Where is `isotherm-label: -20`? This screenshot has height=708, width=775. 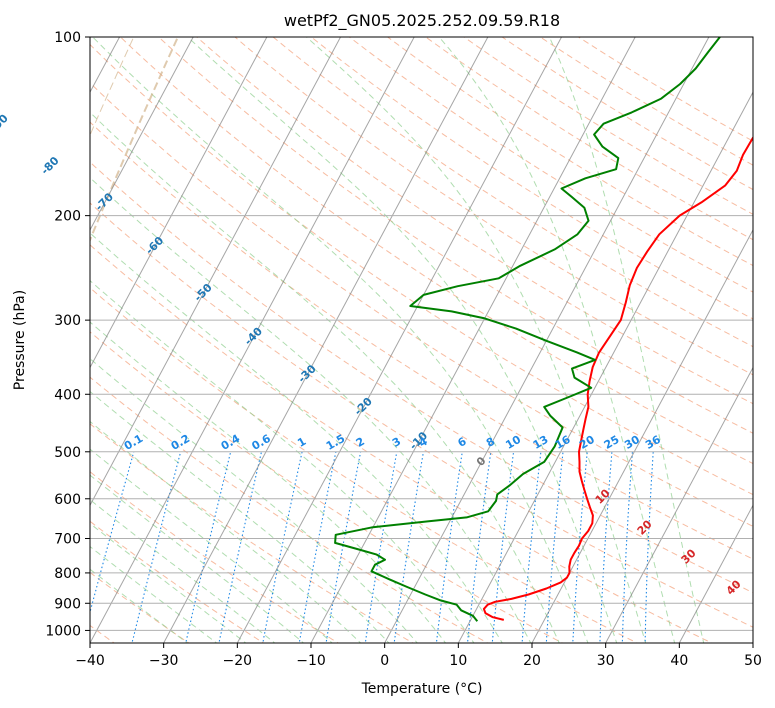
isotherm-label: -20 is located at coordinates (363, 406).